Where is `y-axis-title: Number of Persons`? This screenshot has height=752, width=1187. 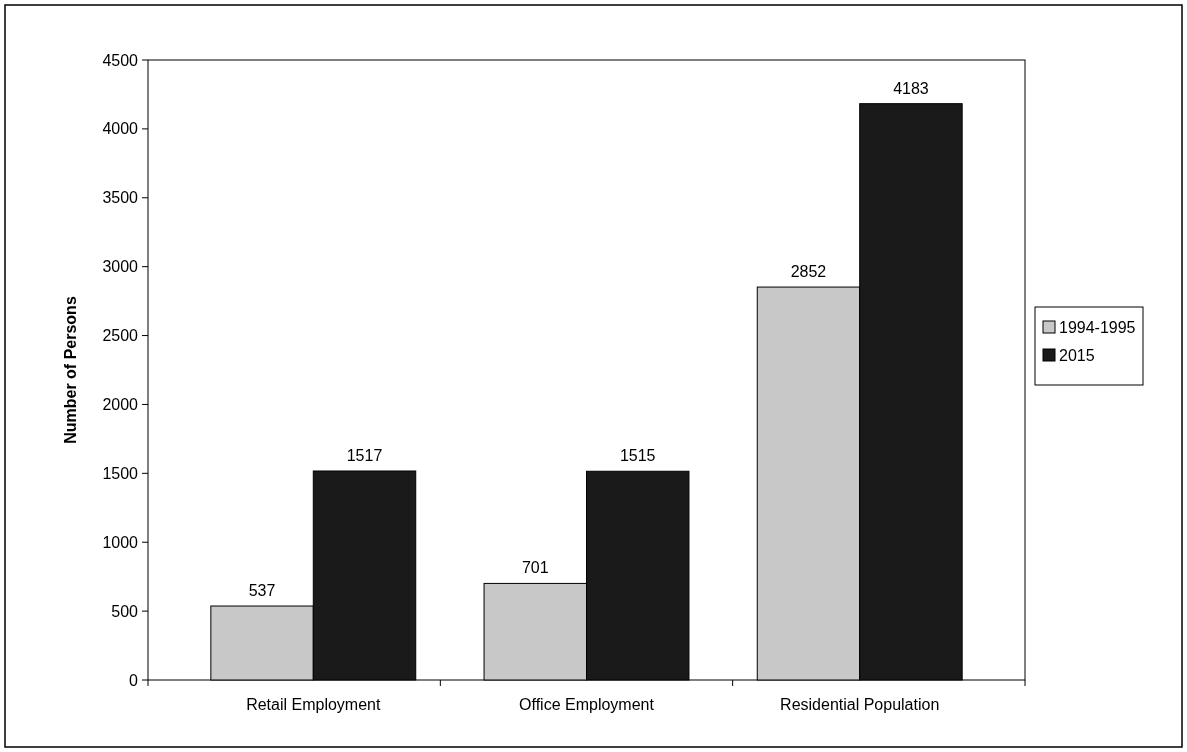
y-axis-title: Number of Persons is located at coordinates (70, 370).